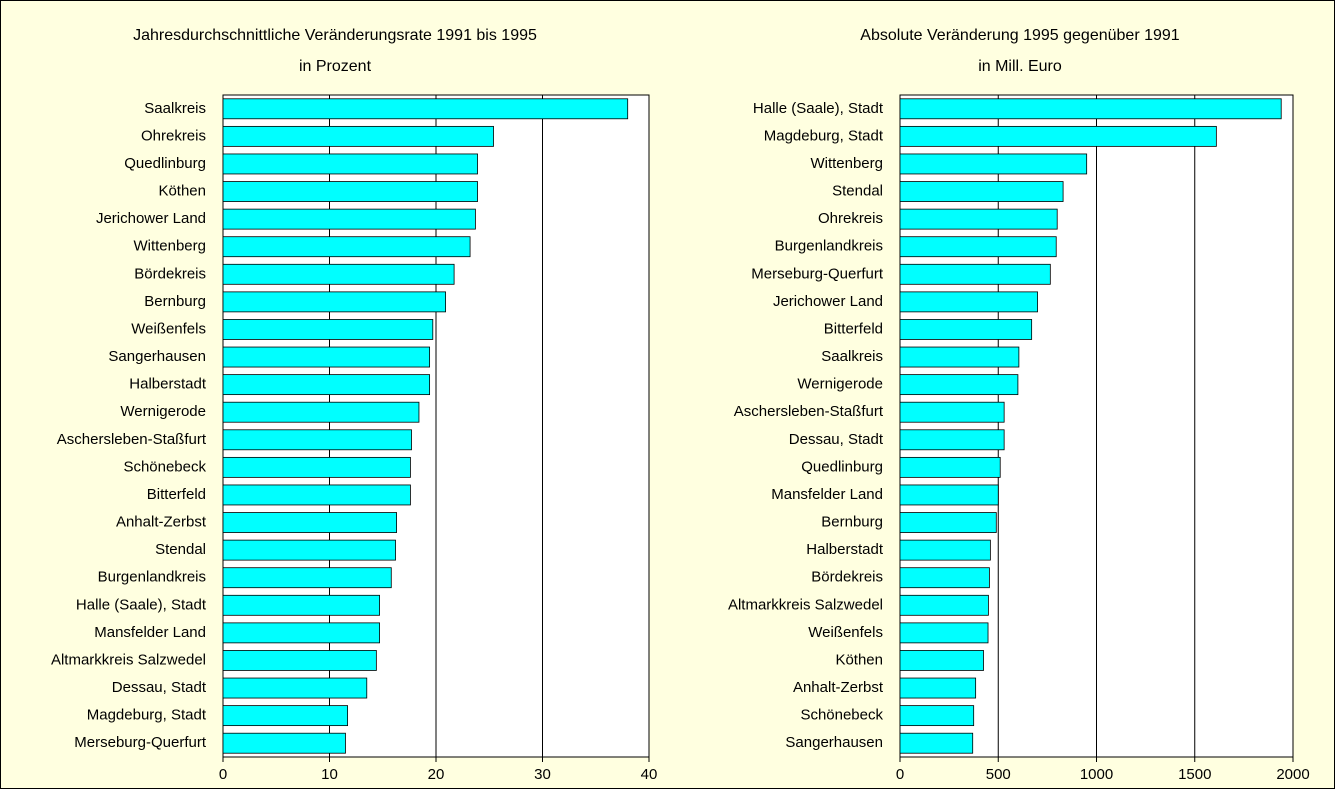 Image resolution: width=1335 pixels, height=794 pixels. What do you see at coordinates (1020, 66) in the screenshot?
I see `chart-subtitle: in Mill. Euro` at bounding box center [1020, 66].